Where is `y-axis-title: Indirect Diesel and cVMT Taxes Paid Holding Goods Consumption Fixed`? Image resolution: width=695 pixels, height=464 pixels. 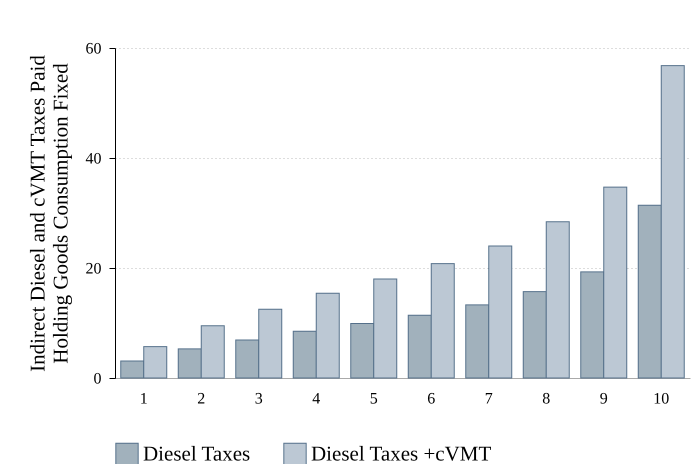
y-axis-title: Indirect Diesel and cVMT Taxes Paid Holding Goods Consumption Fixed is located at coordinates (49, 213).